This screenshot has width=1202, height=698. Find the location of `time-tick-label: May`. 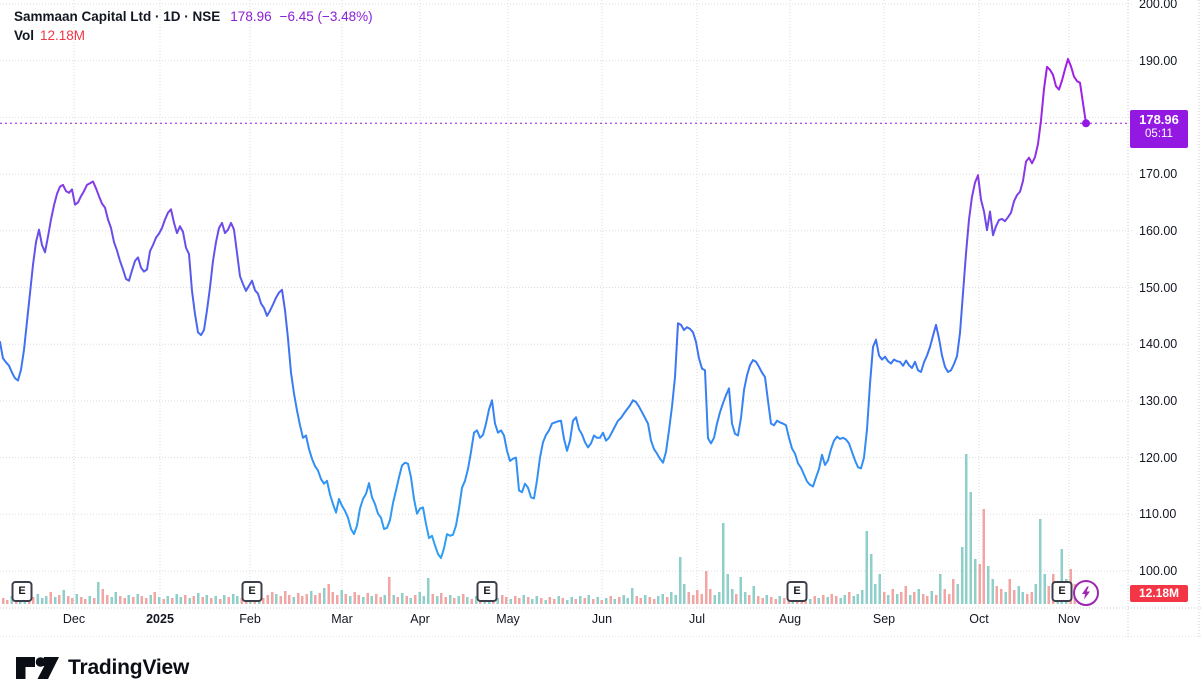

time-tick-label: May is located at coordinates (508, 619).